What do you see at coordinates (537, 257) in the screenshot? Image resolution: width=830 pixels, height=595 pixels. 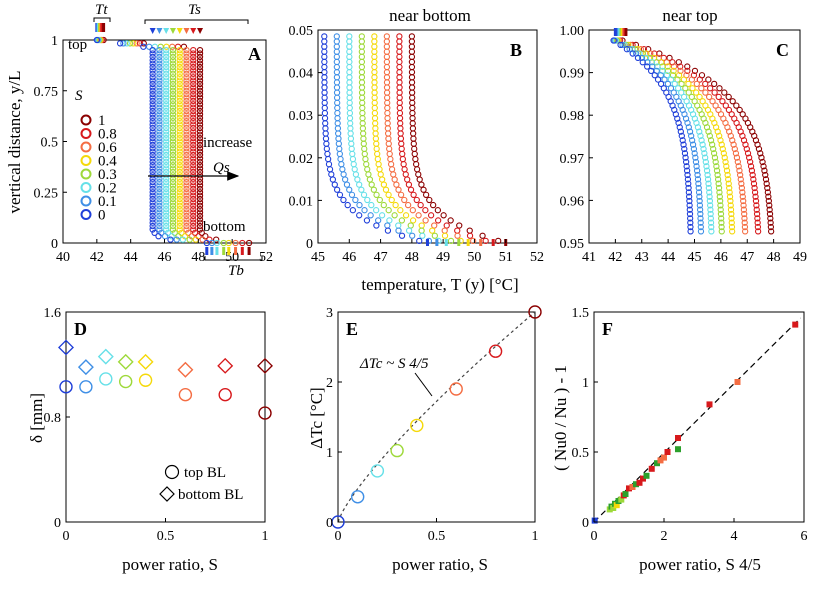 I see `panel-b-x-tick-label: 52` at bounding box center [537, 257].